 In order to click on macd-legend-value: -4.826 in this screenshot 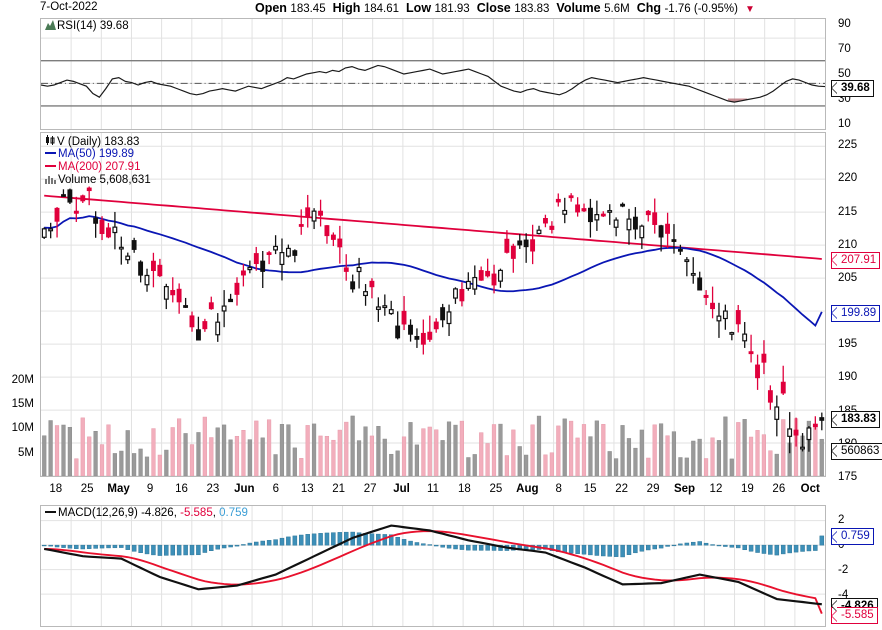, I will do `click(157, 513)`.